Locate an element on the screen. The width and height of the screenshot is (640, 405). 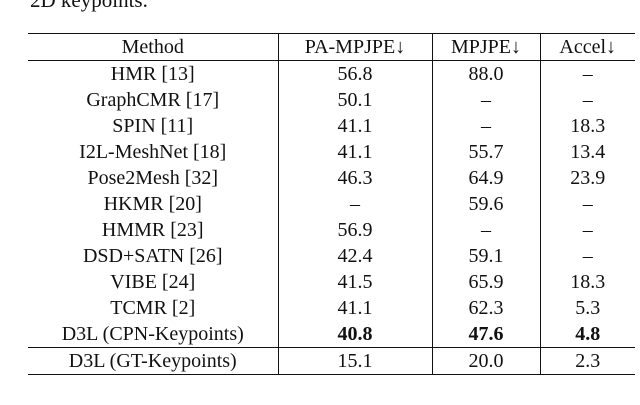
value-cell: 64.9 is located at coordinates (486, 178).